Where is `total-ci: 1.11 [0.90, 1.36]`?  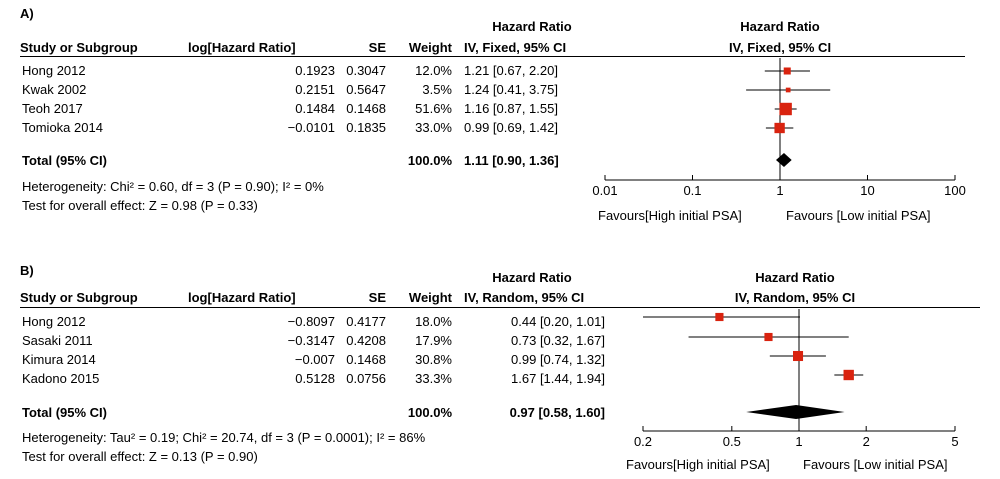
total-ci: 1.11 [0.90, 1.36] is located at coordinates (511, 160).